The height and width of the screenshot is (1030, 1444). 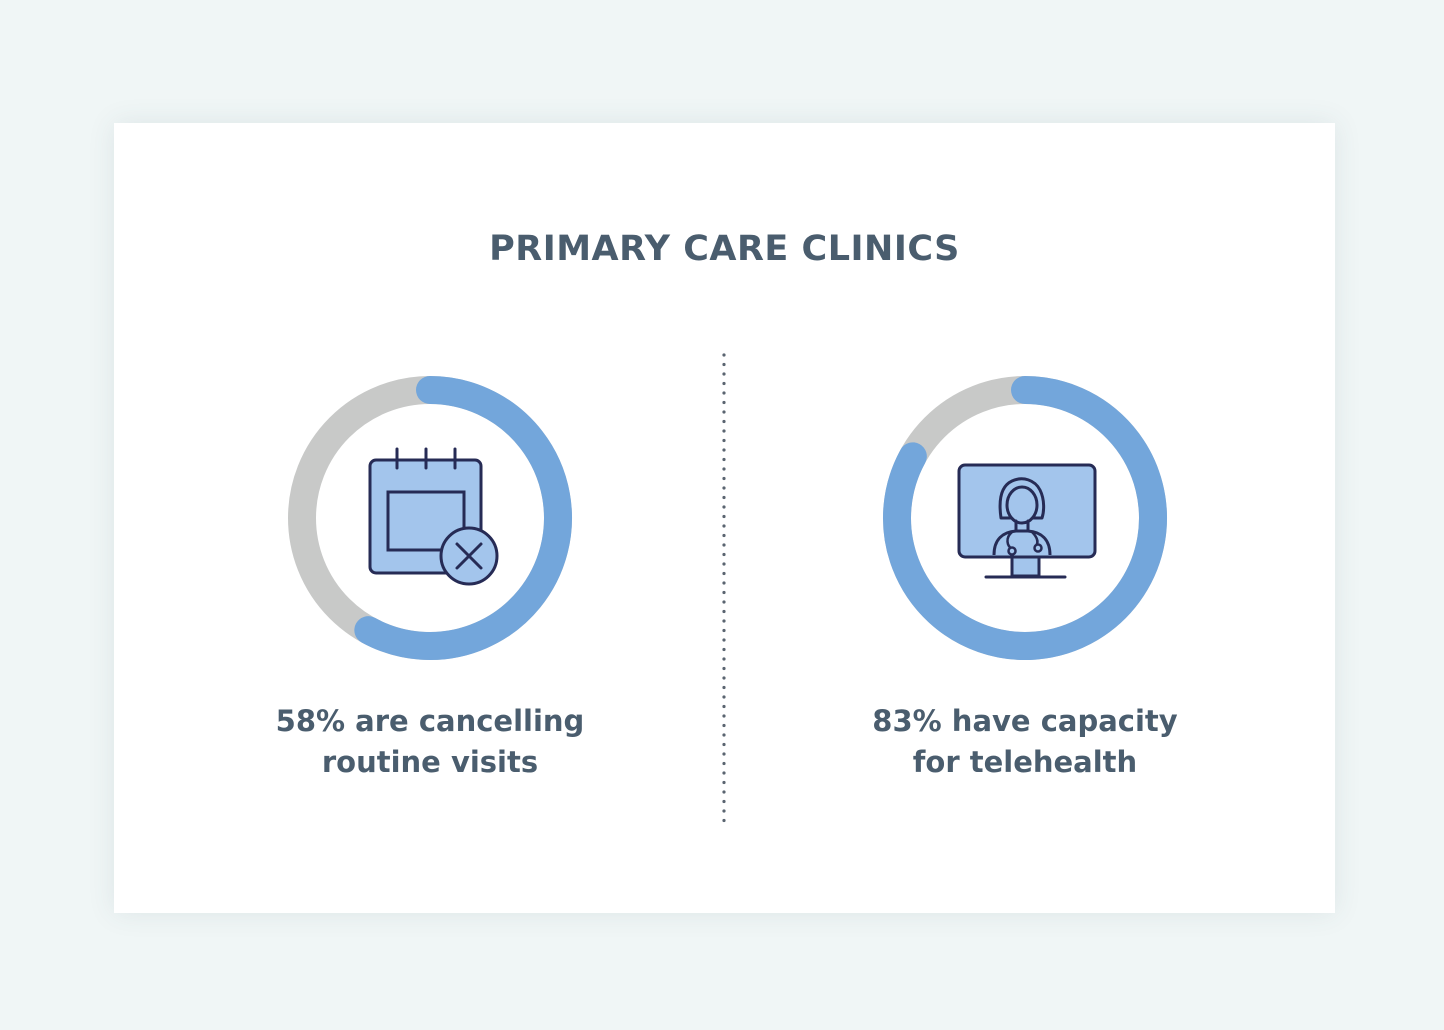 What do you see at coordinates (430, 721) in the screenshot?
I see `caption-line: 58% are cancelling` at bounding box center [430, 721].